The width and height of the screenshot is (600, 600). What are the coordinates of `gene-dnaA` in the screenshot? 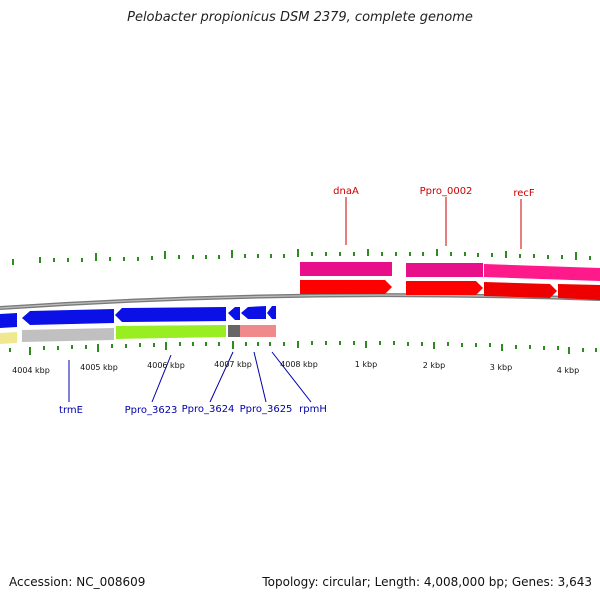 It's located at (346, 269).